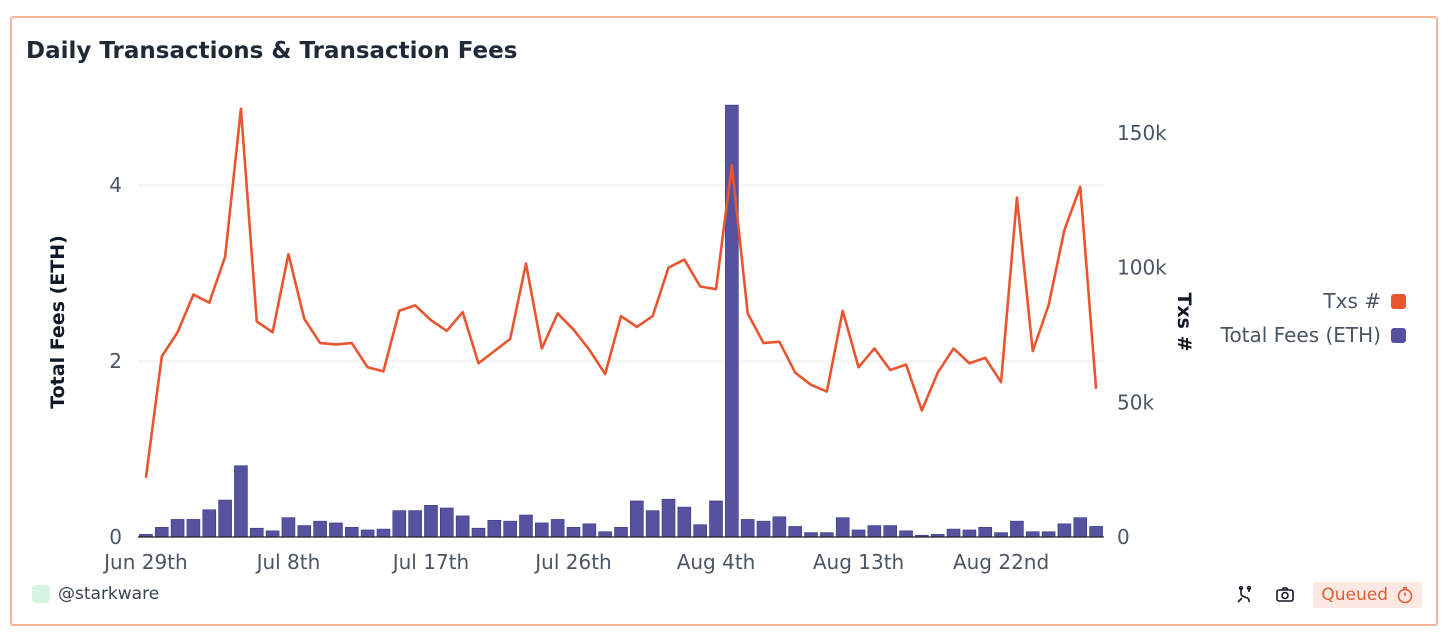  Describe the element at coordinates (41, 594) in the screenshot. I see `avatar` at that location.